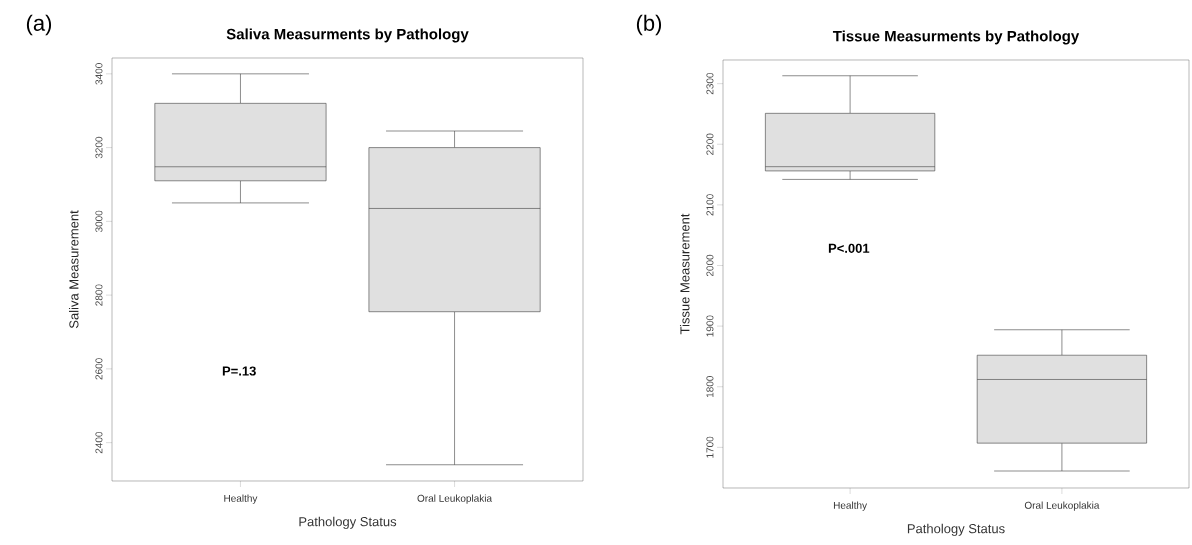  Describe the element at coordinates (99, 442) in the screenshot. I see `y-tick-label: 2400` at that location.